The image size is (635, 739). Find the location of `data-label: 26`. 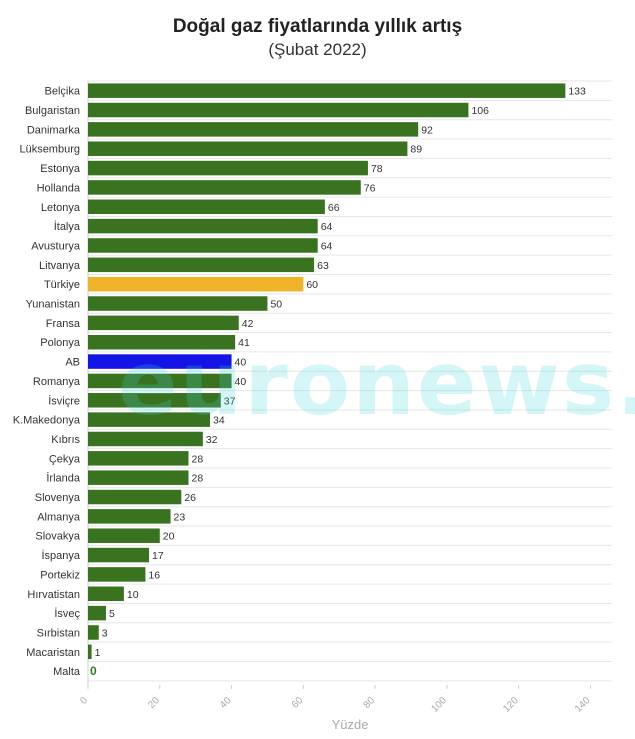

data-label: 26 is located at coordinates (190, 498).